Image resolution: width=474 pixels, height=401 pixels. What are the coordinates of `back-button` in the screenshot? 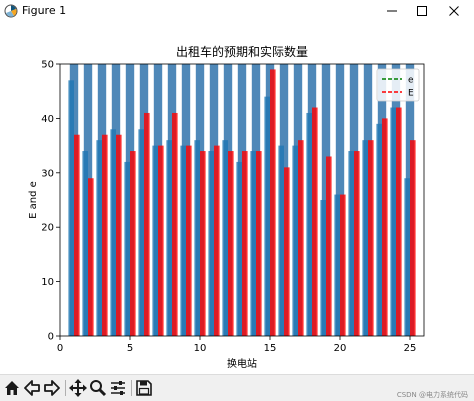 It's located at (32, 388).